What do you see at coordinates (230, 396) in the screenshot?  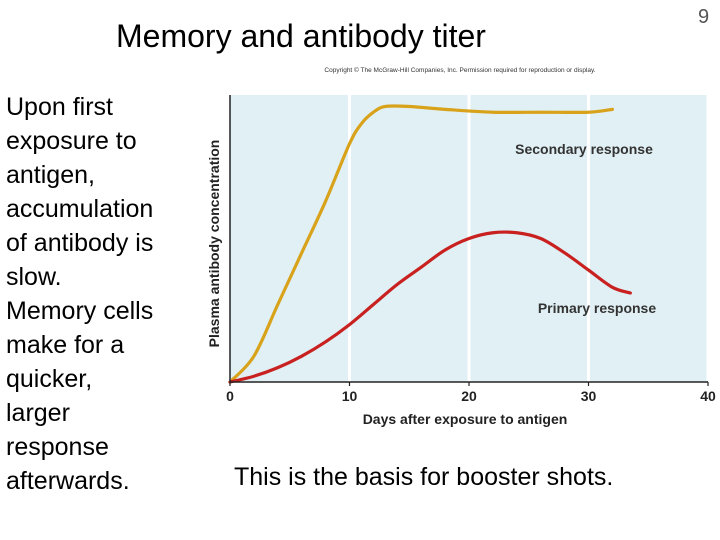 I see `x-tick-label: 0` at bounding box center [230, 396].